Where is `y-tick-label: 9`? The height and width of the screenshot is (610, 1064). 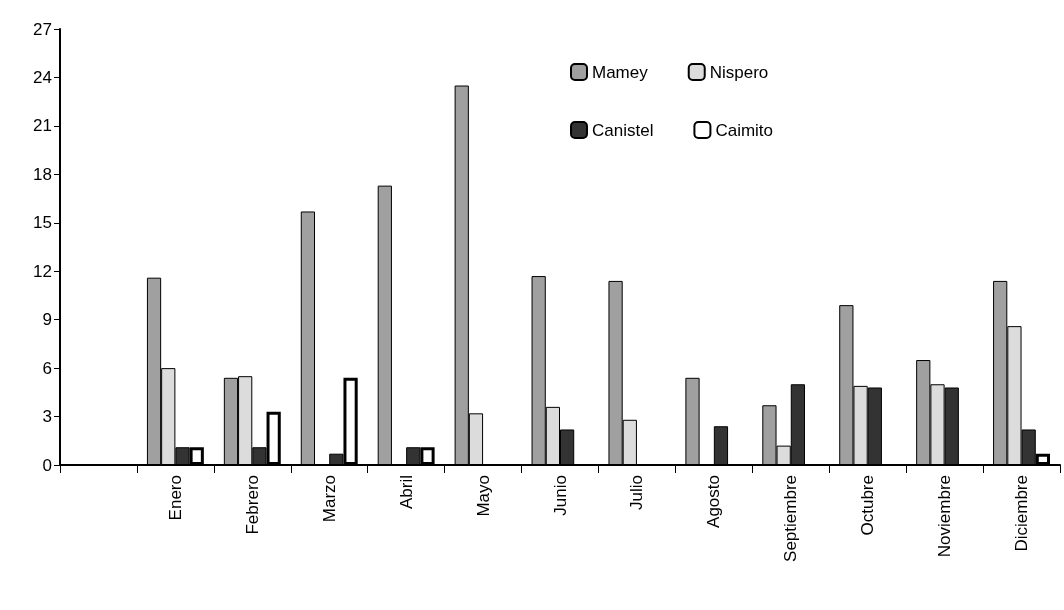 y-tick-label: 9 is located at coordinates (47, 320).